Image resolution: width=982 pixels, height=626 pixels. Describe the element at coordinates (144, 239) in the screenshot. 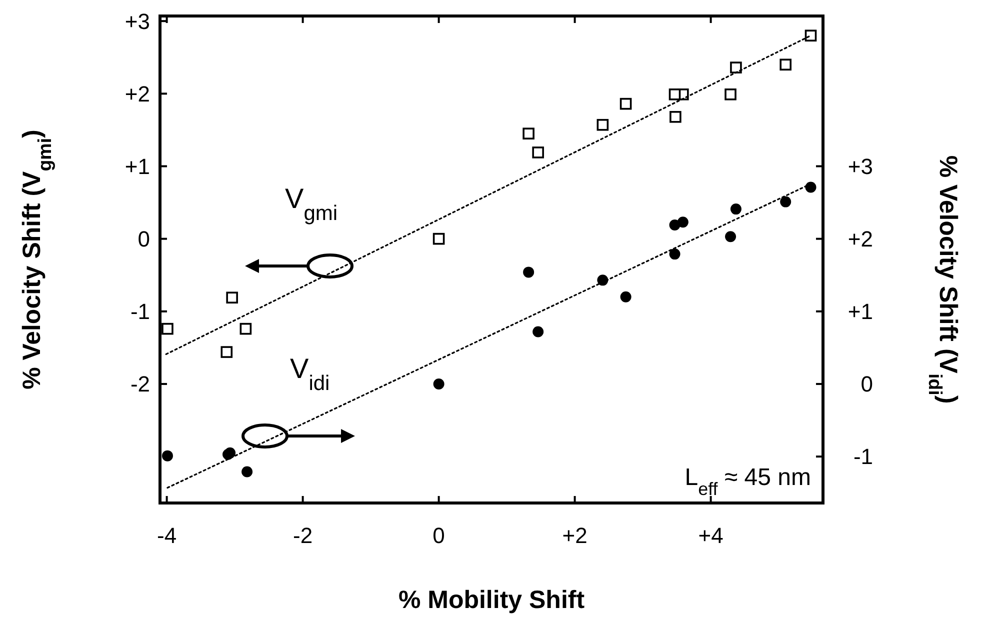

I see `y-tick-label: 0` at that location.